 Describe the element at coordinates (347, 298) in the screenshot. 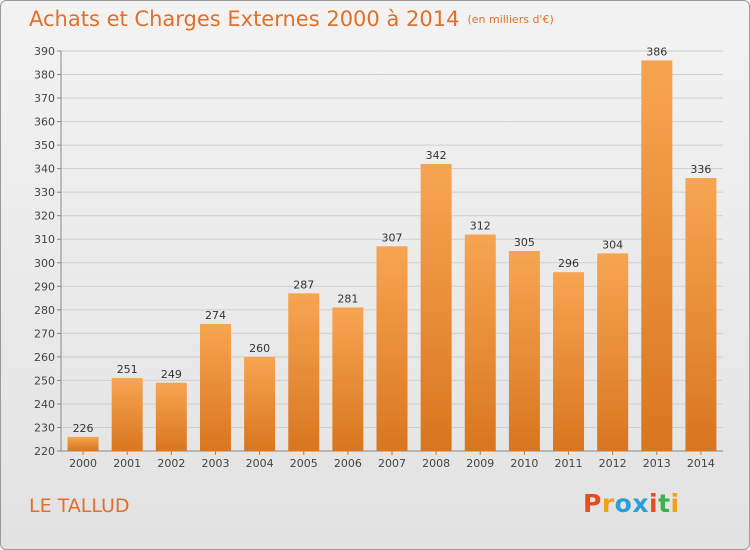

I see `data-label: 281` at that location.